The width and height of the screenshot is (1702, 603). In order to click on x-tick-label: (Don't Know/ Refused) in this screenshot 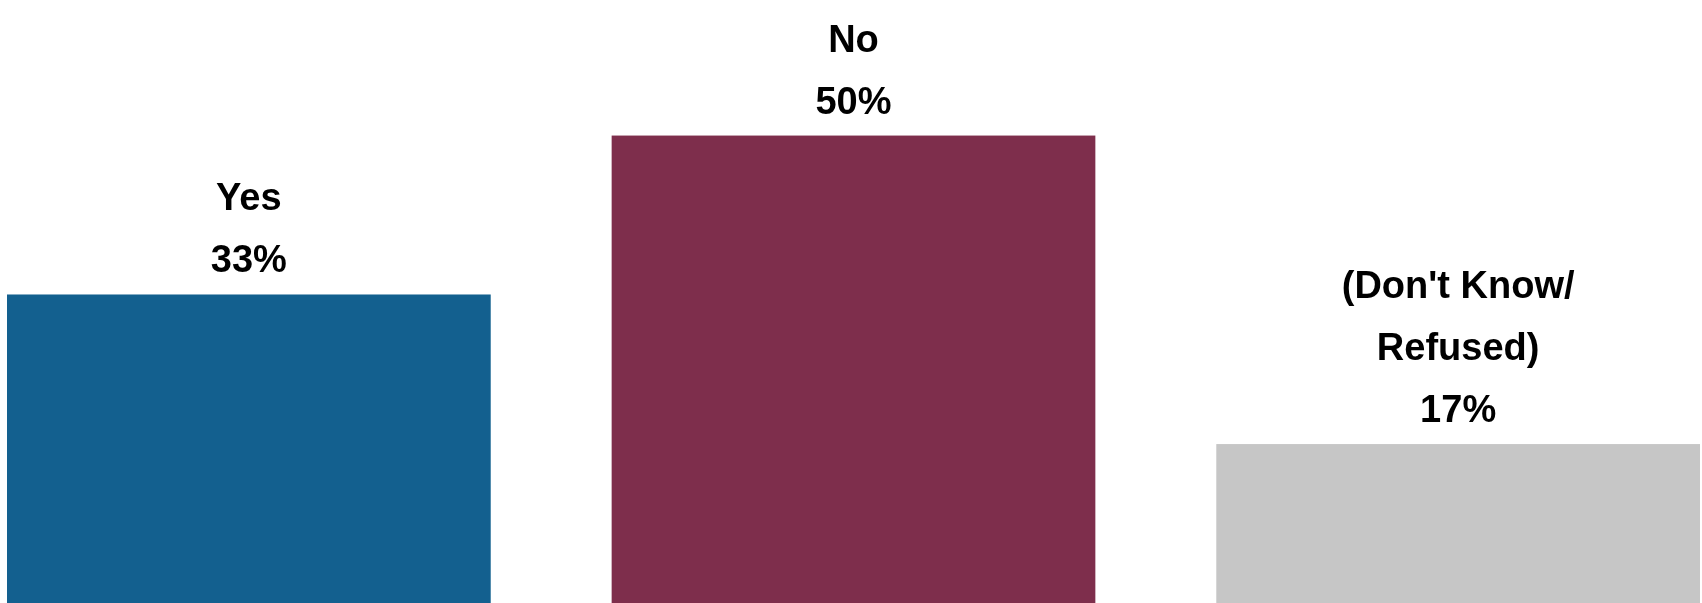, I will do `click(1458, 316)`.